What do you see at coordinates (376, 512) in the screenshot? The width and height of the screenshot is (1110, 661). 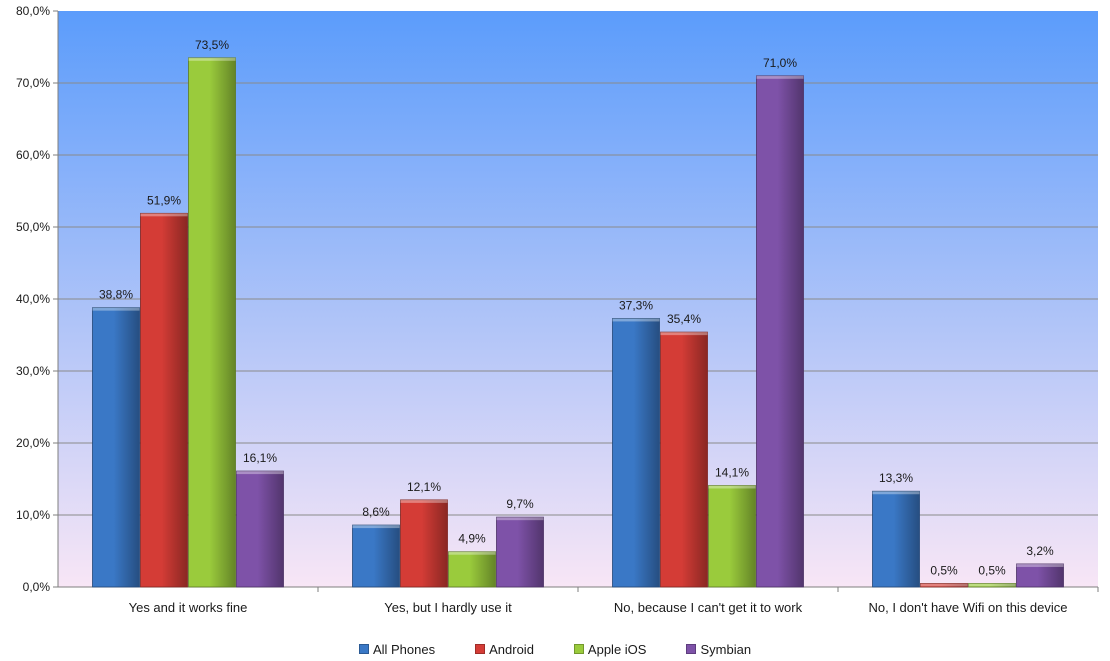 I see `data-label: 8,6%` at bounding box center [376, 512].